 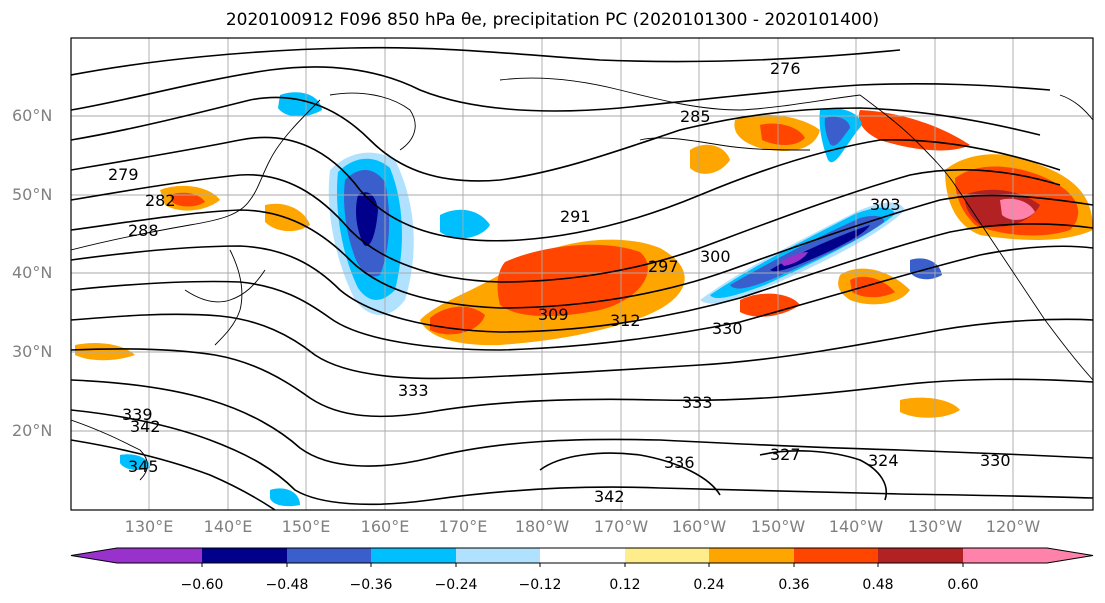 I want to click on colorbar-tick: −0.36, so click(x=371, y=585).